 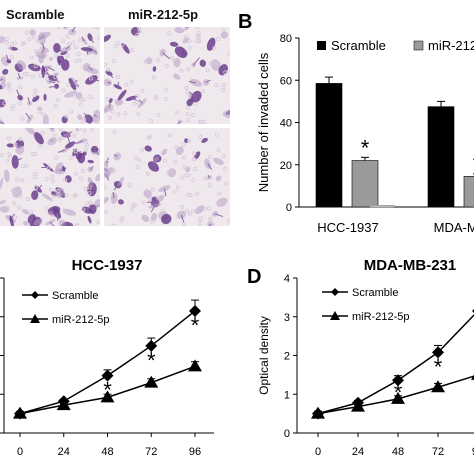 I want to click on y-tick-label: 2, so click(x=287, y=357).